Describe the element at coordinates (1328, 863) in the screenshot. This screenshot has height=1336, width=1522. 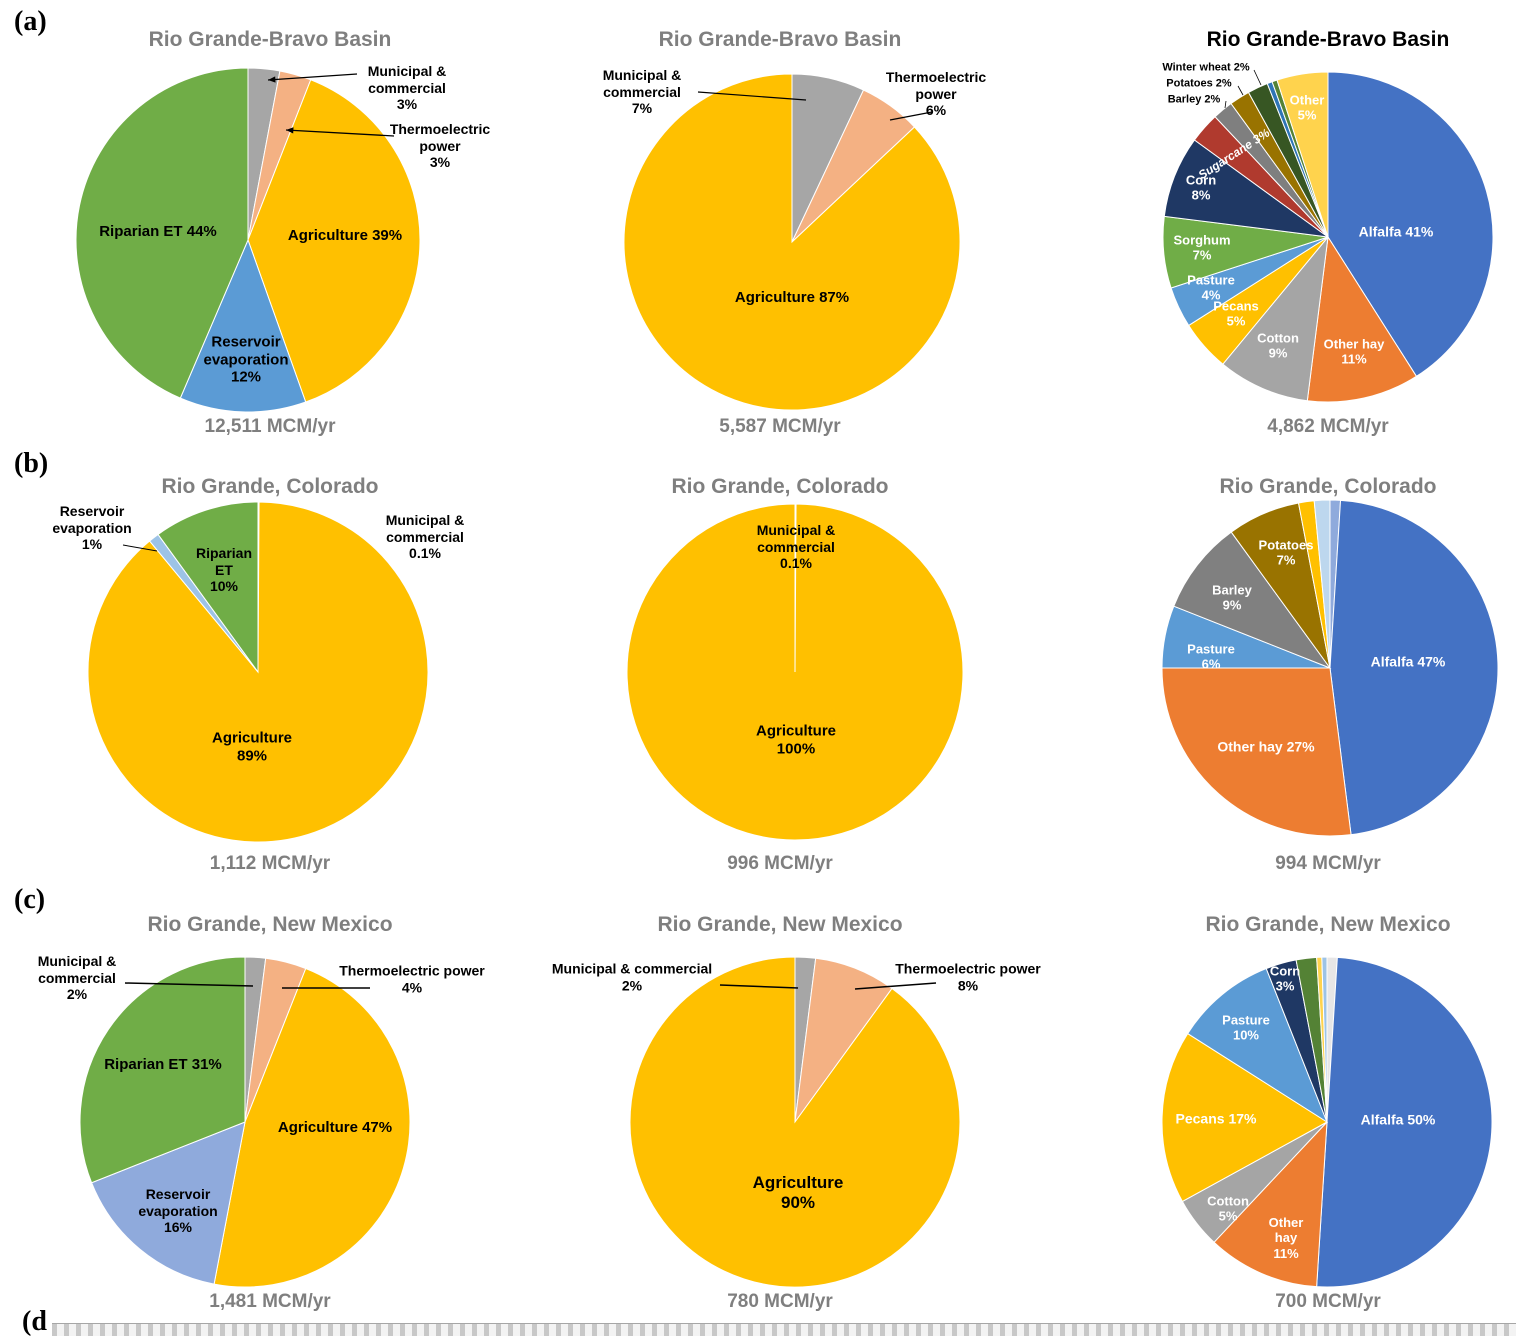
I see `chart-total: 994 MCM/yr` at that location.